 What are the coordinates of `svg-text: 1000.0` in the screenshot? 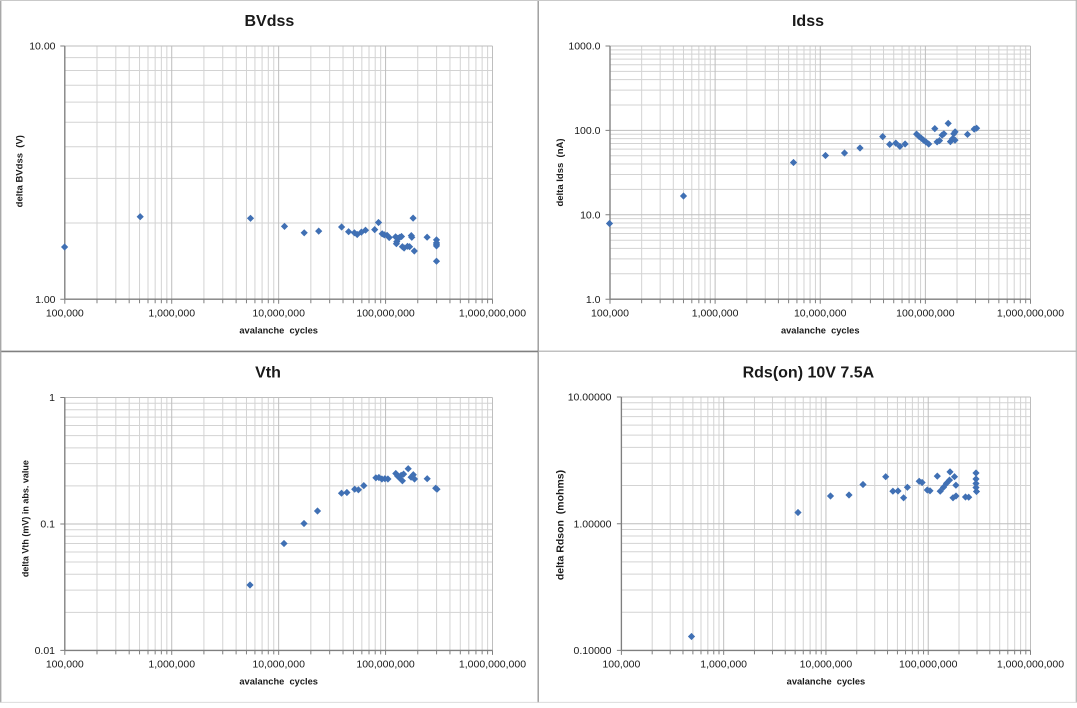 It's located at (584, 47).